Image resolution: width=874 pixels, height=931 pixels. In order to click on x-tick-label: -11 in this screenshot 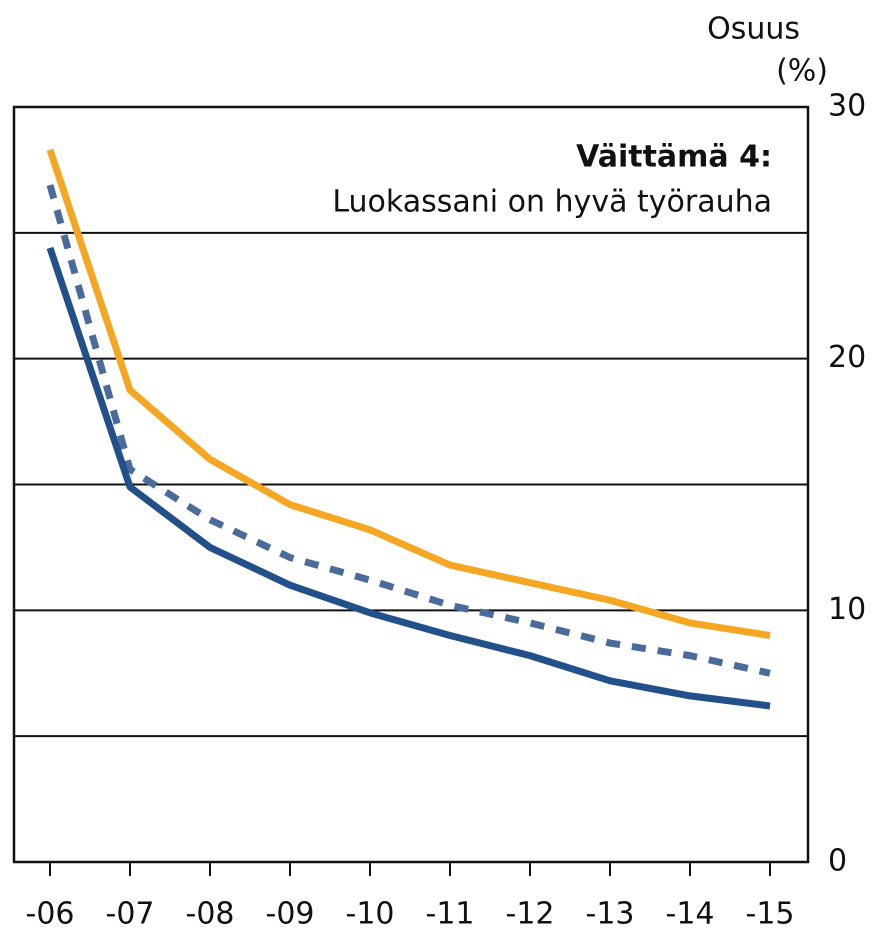, I will do `click(450, 914)`.